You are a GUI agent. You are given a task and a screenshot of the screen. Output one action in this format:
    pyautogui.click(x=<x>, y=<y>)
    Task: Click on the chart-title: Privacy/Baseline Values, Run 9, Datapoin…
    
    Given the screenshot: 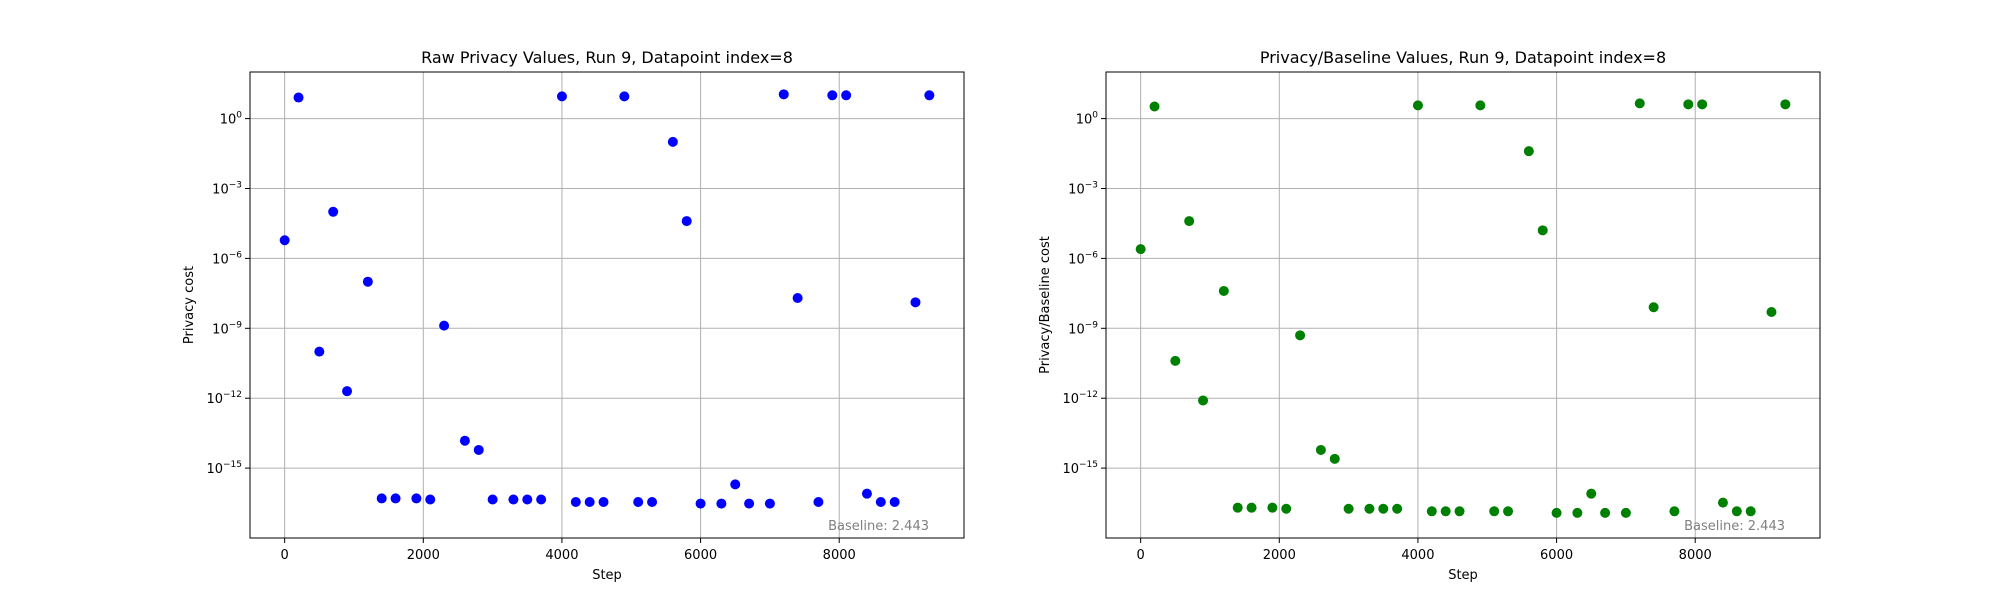 What is the action you would take?
    pyautogui.click(x=1463, y=57)
    